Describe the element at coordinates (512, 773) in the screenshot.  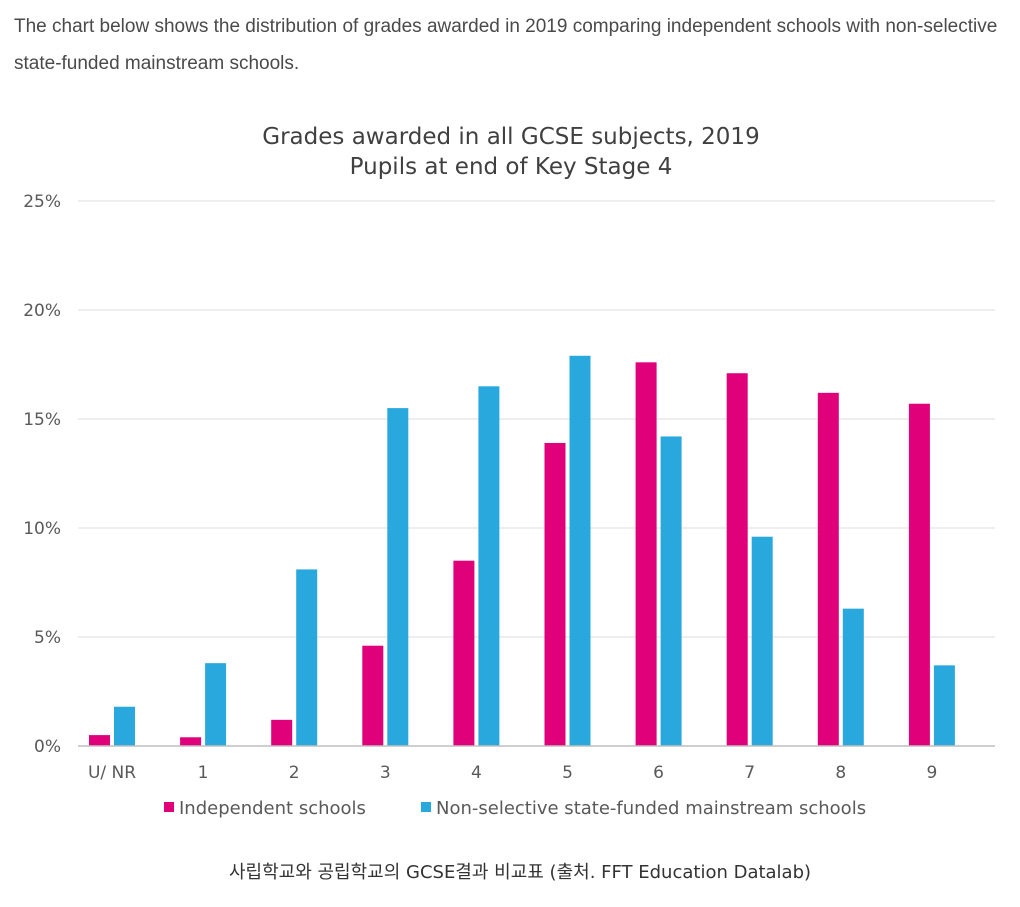
I see `x-axis-tick-labels: U/ NR 1 2 3 4 5 6 7 8 9` at that location.